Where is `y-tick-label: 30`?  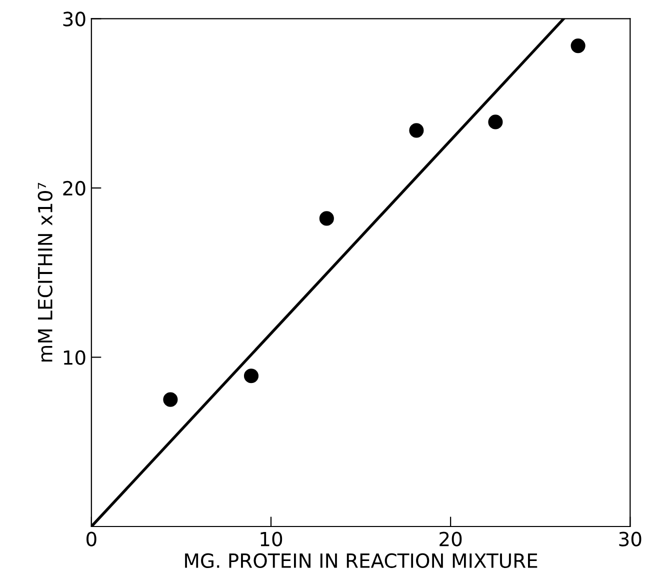 y-tick-label: 30 is located at coordinates (74, 19).